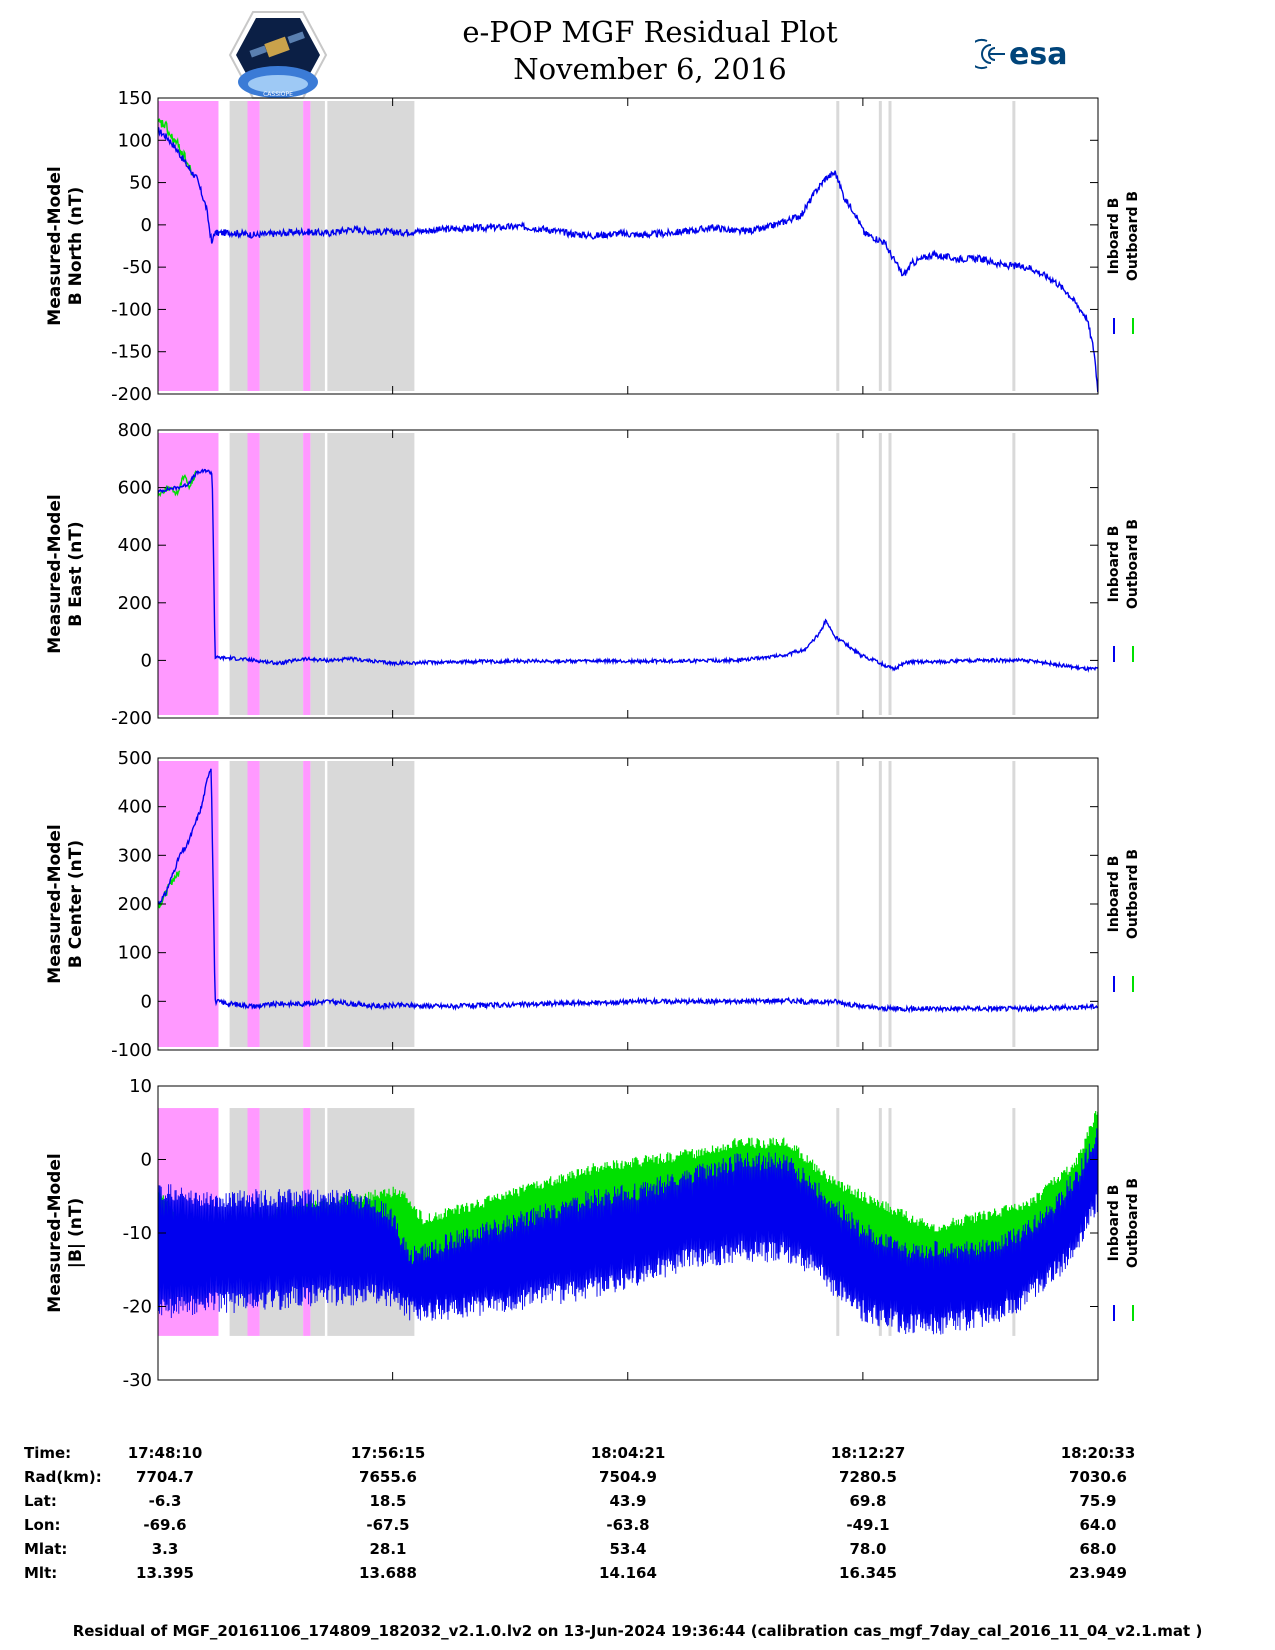  Describe the element at coordinates (388, 1549) in the screenshot. I see `info-value: 28.1` at that location.